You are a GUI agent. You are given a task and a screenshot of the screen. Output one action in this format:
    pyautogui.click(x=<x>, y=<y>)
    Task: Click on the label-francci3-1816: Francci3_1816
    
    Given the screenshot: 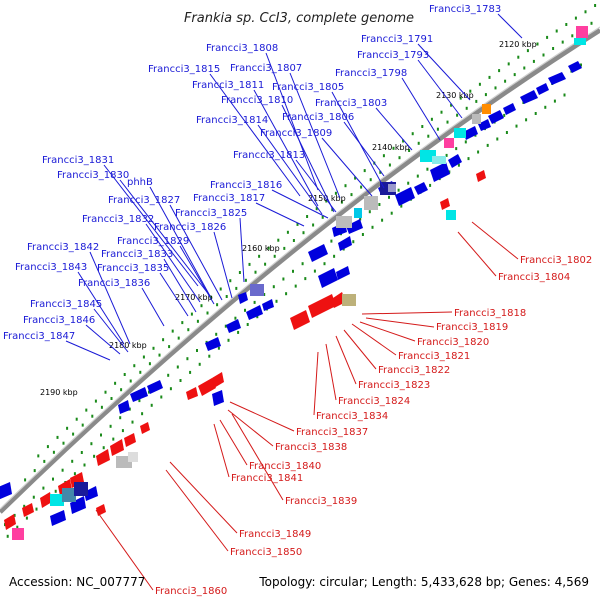 What is the action you would take?
    pyautogui.click(x=246, y=185)
    